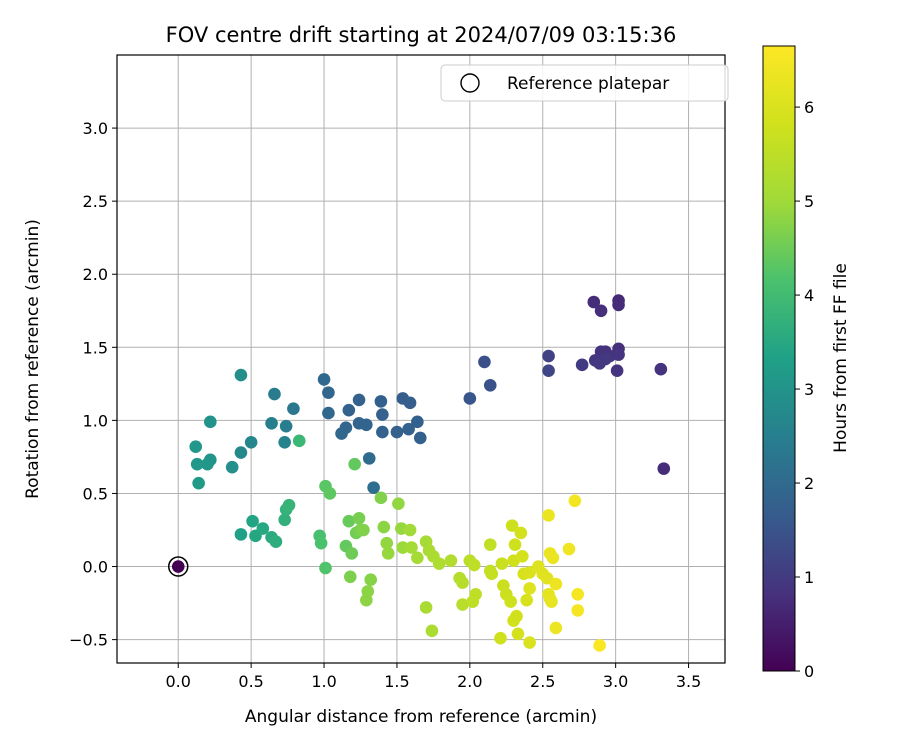 Image resolution: width=900 pixels, height=750 pixels. Describe the element at coordinates (809, 483) in the screenshot. I see `colorbar-tick-label: 2` at that location.